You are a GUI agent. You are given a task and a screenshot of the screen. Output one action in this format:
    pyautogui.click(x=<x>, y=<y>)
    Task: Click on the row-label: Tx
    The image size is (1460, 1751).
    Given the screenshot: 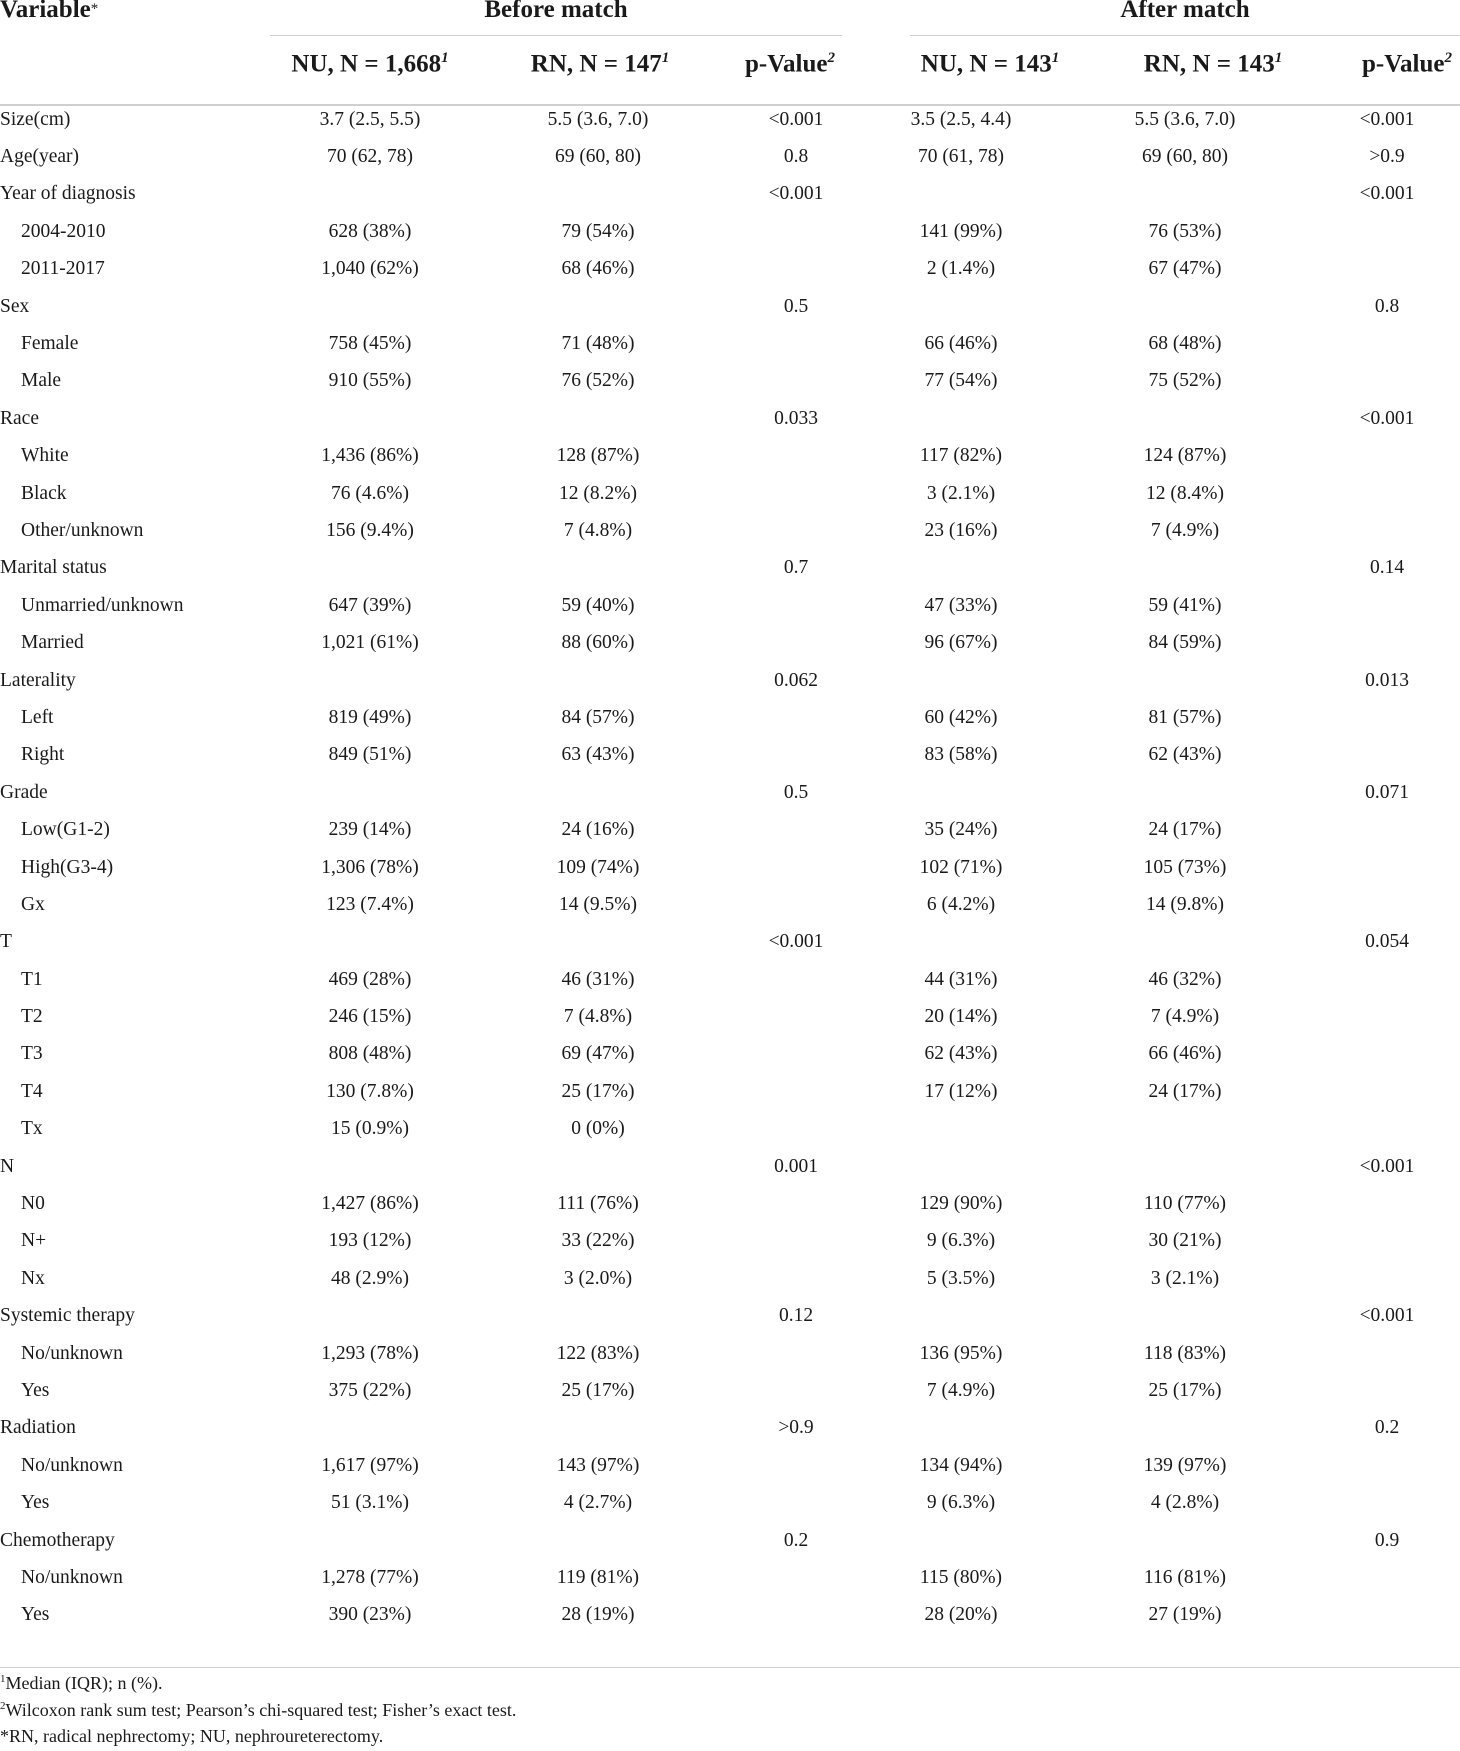 What is the action you would take?
    pyautogui.click(x=32, y=1129)
    